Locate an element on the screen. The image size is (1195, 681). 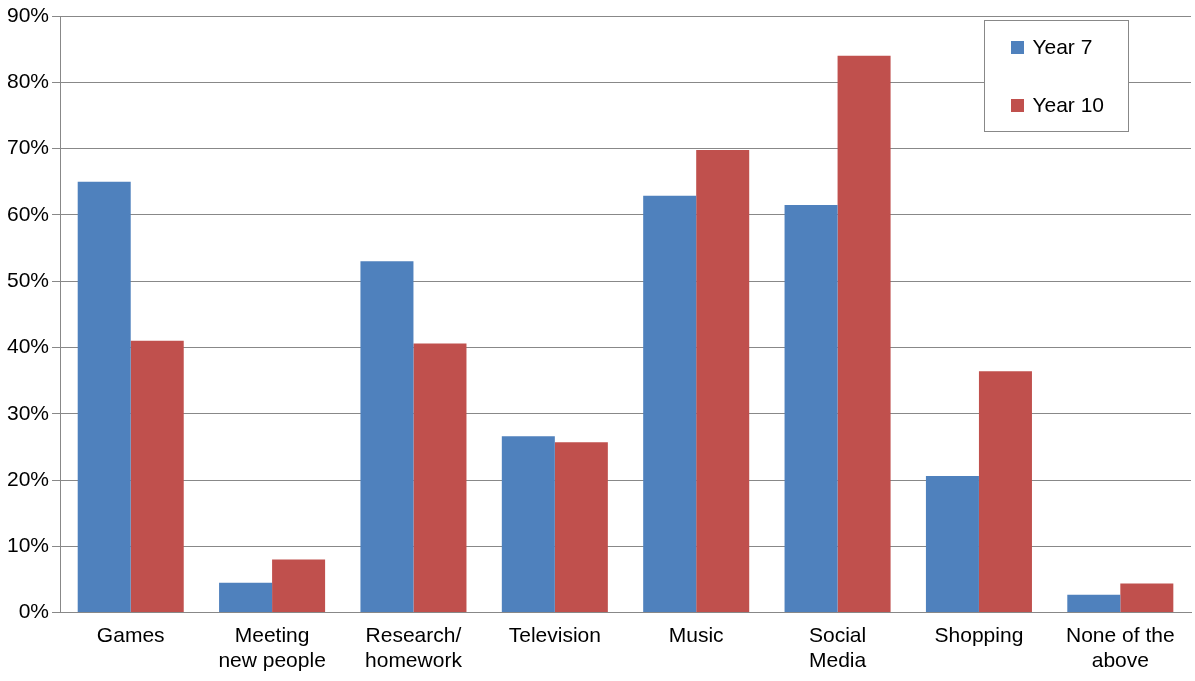
x-tick-label: None of the above is located at coordinates (1120, 647).